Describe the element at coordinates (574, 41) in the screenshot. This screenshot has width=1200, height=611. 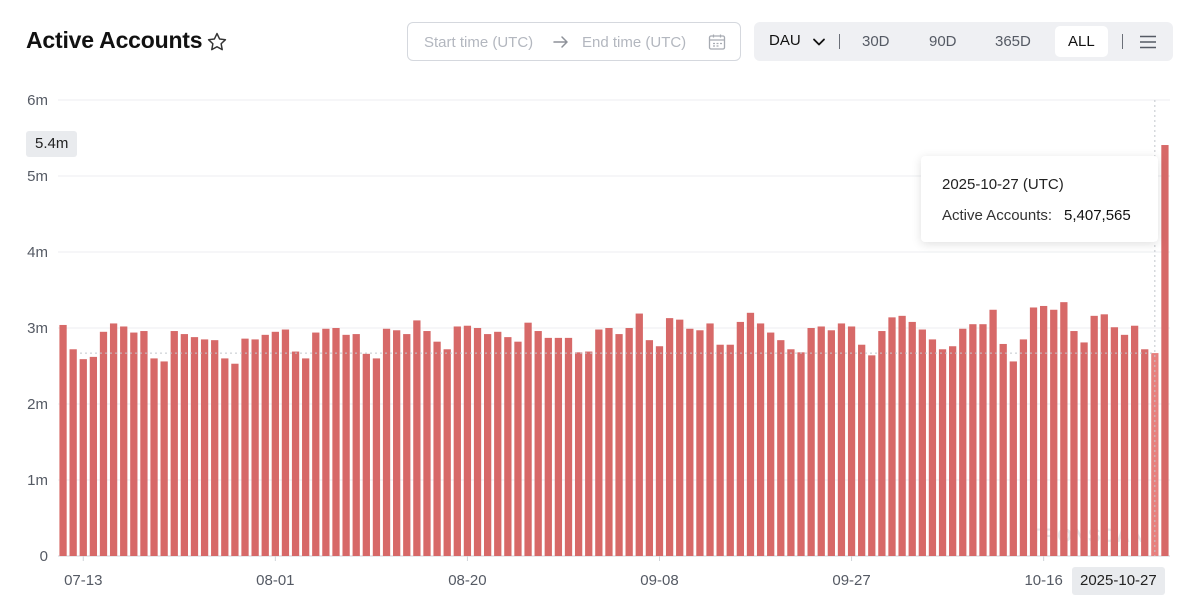
I see `date-range-picker: Start time (UTC) End time (UTC)` at that location.